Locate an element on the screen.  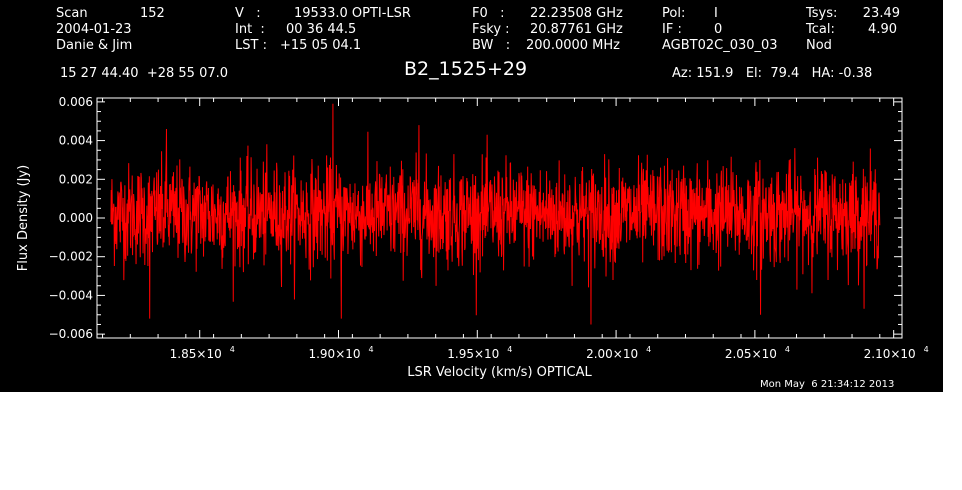
scan-value: 152 is located at coordinates (152, 13).